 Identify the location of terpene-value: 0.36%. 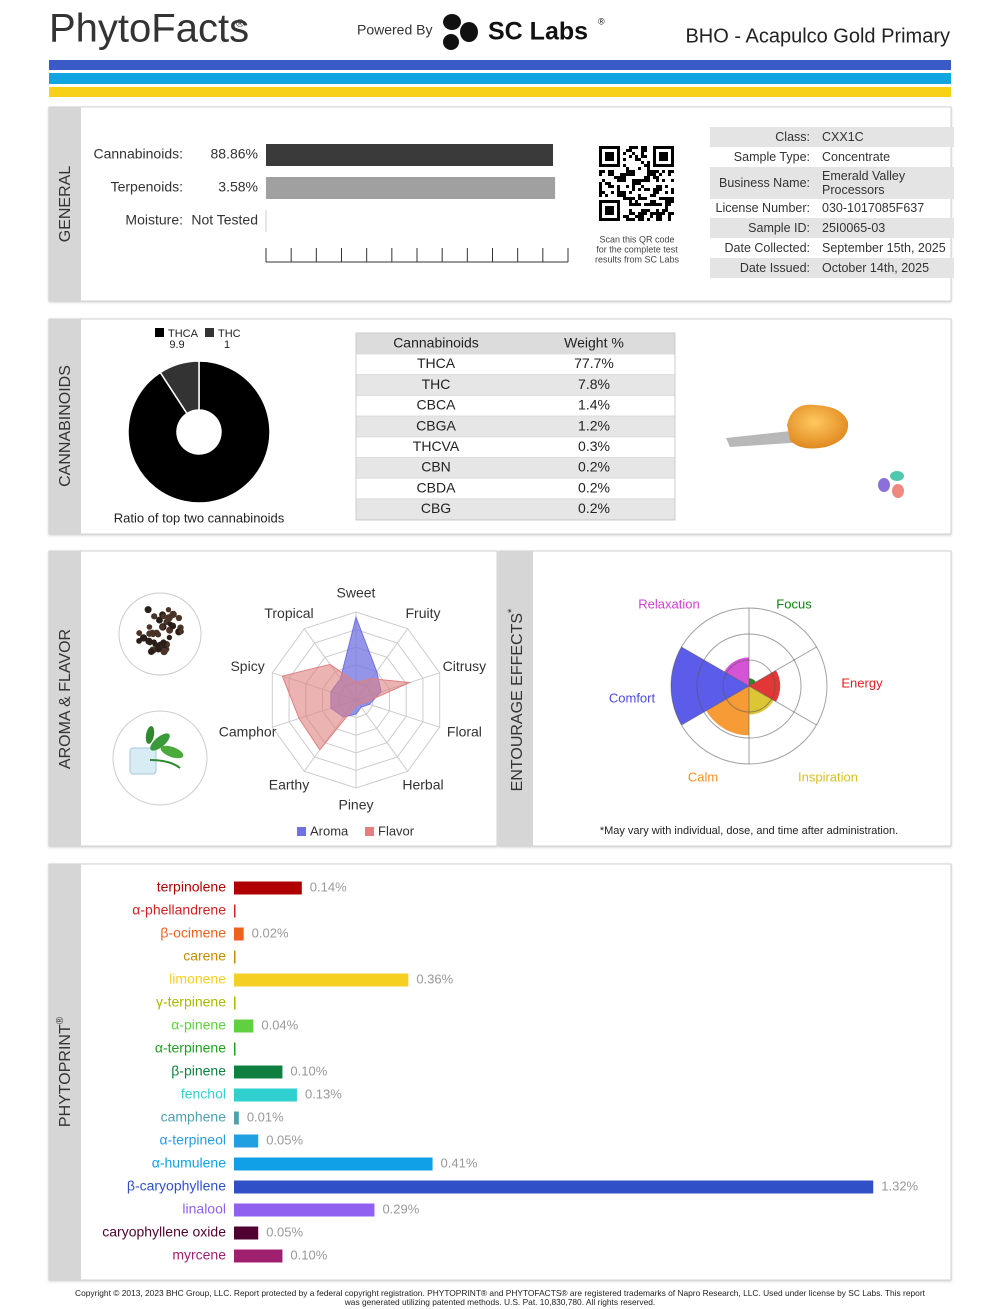
(434, 978).